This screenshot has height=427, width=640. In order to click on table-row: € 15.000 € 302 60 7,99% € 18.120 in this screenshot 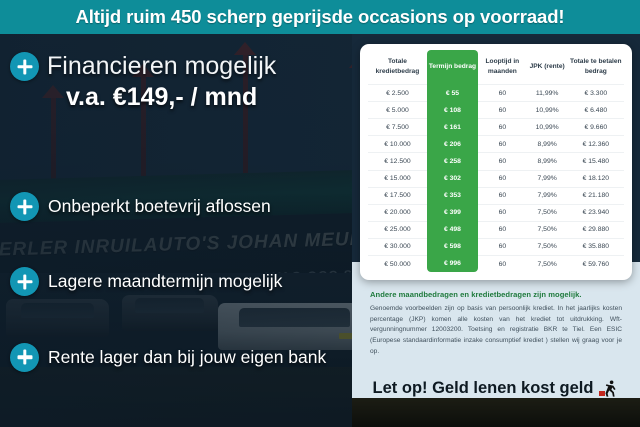, I will do `click(496, 178)`.